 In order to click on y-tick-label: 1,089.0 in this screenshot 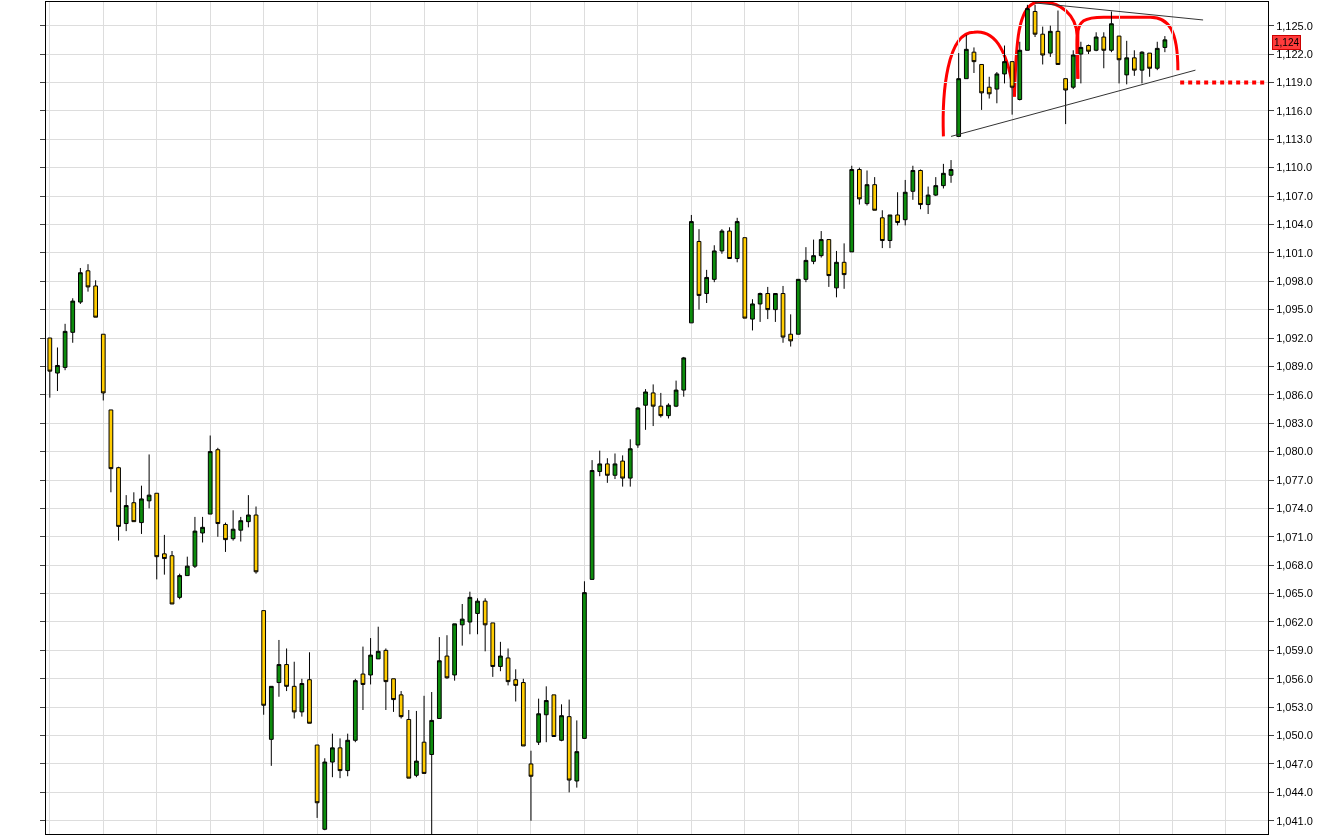, I will do `click(1294, 366)`.